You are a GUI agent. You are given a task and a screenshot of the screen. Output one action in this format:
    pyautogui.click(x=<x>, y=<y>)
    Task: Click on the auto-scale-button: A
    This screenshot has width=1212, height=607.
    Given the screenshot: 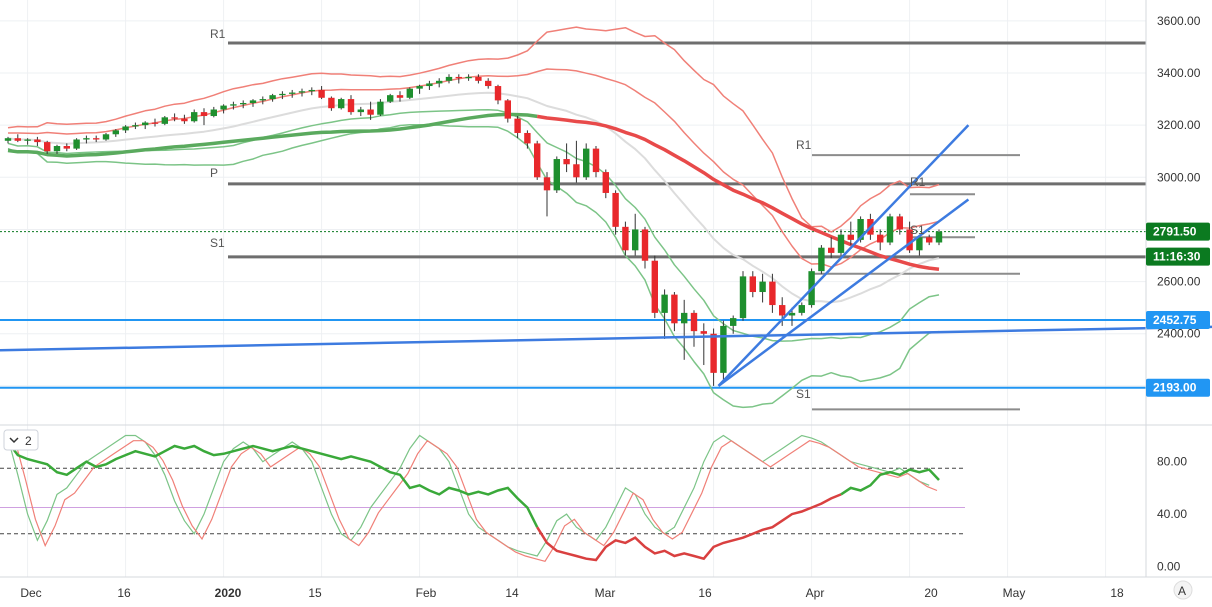 What is the action you would take?
    pyautogui.click(x=1183, y=590)
    